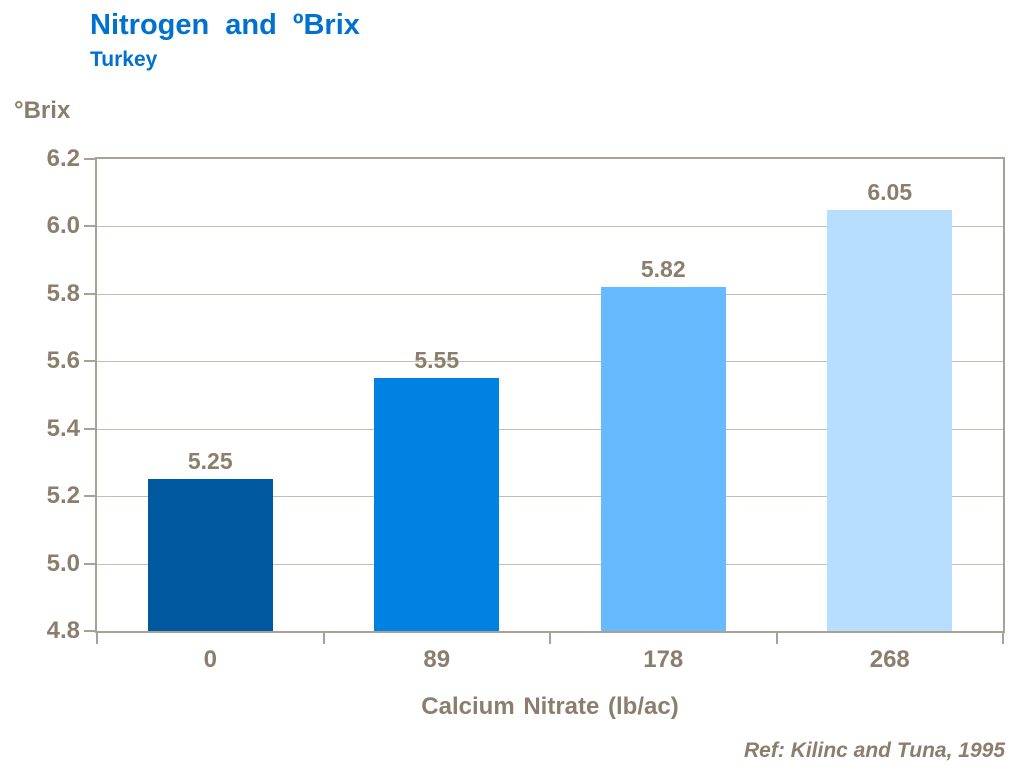  I want to click on bar-value-label: 5.25, so click(210, 461).